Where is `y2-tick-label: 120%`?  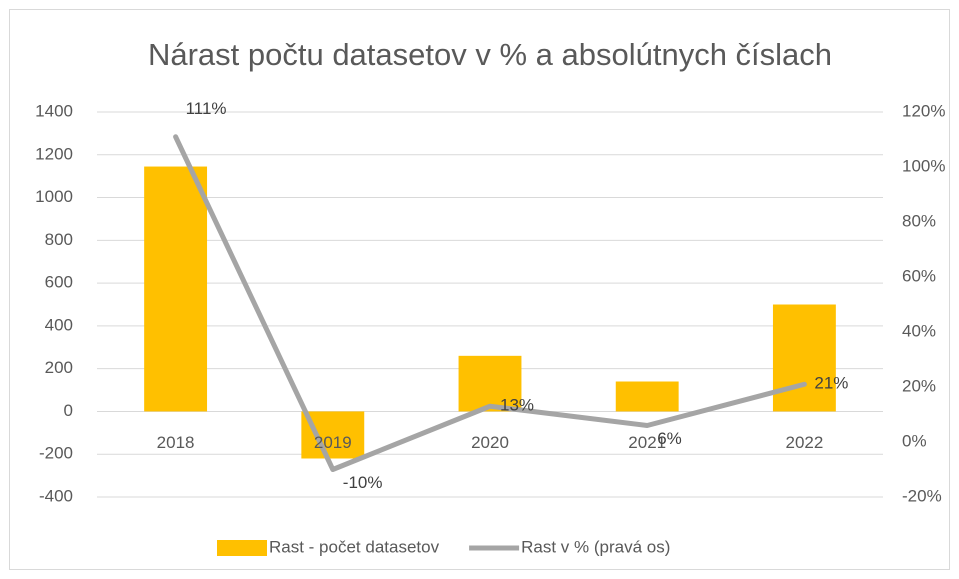
y2-tick-label: 120% is located at coordinates (923, 110).